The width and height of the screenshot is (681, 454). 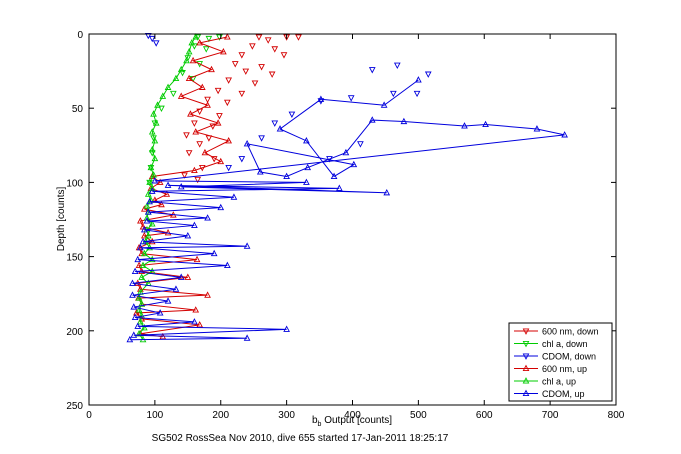 I want to click on legend-entry-600-nm-down: 600 nm, down, so click(x=556, y=332).